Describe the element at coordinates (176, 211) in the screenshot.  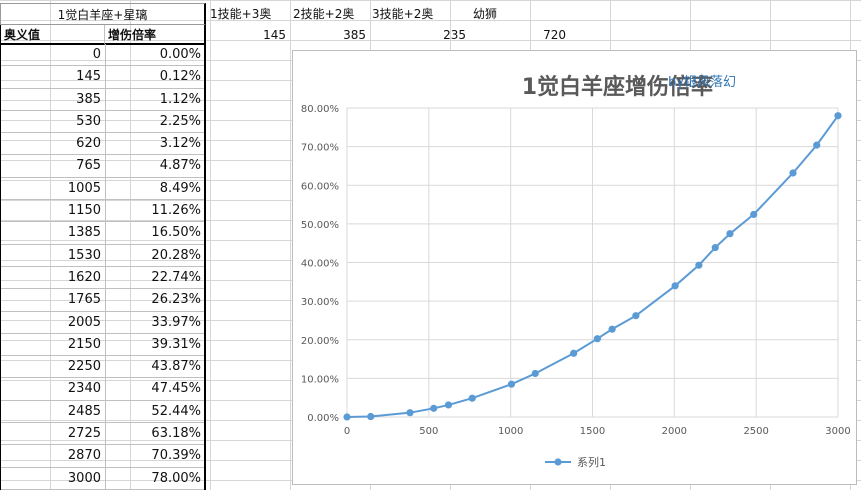
I see `cell-multiplier: 11.26%` at that location.